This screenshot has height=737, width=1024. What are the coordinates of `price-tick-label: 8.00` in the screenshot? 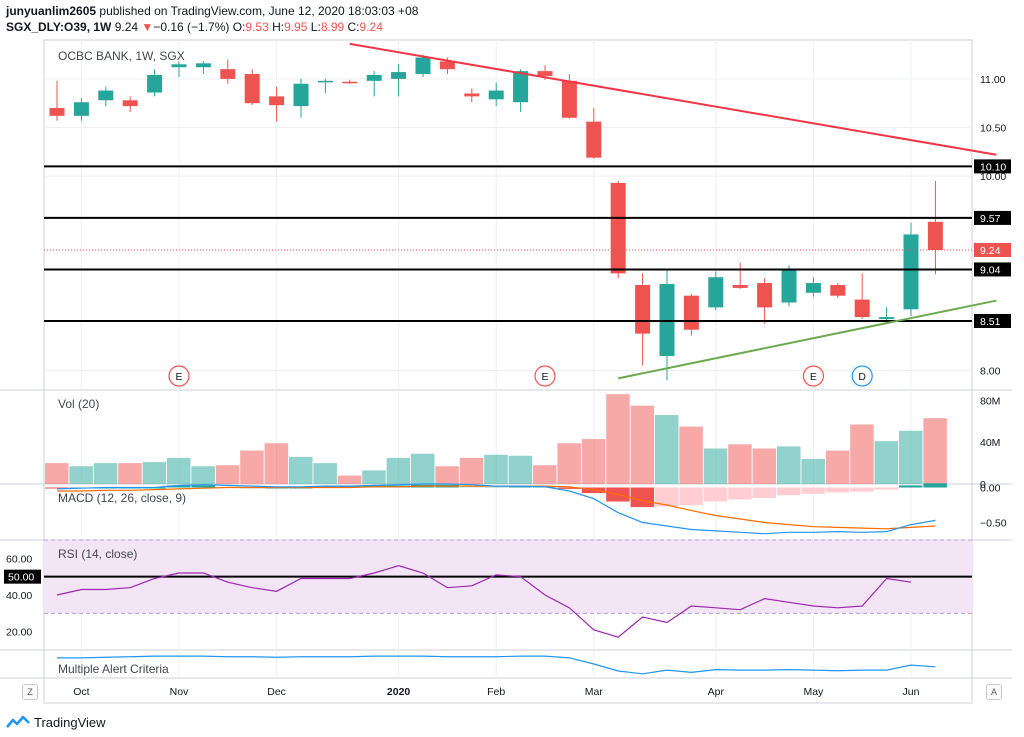 It's located at (990, 372).